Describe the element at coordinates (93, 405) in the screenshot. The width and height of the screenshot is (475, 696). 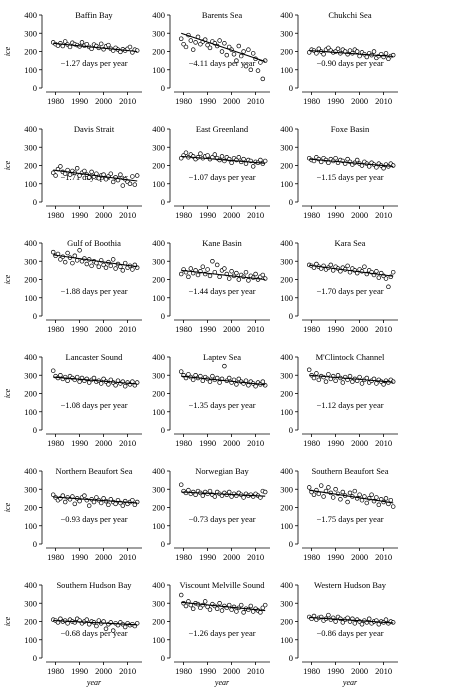
I see `trend-annotation: −1.08 days per year` at that location.